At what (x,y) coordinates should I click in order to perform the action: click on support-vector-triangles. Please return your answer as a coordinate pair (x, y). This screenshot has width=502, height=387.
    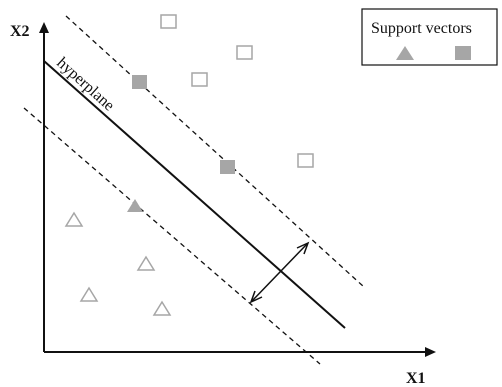
    Looking at the image, I should click on (135, 205).